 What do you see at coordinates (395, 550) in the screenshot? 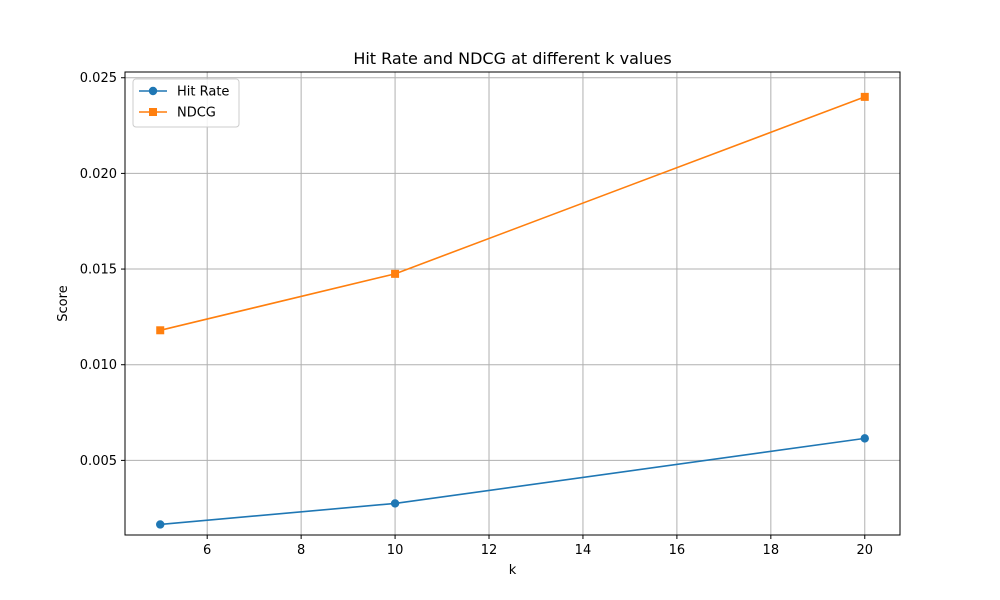
I see `x-tick-label: 10` at bounding box center [395, 550].